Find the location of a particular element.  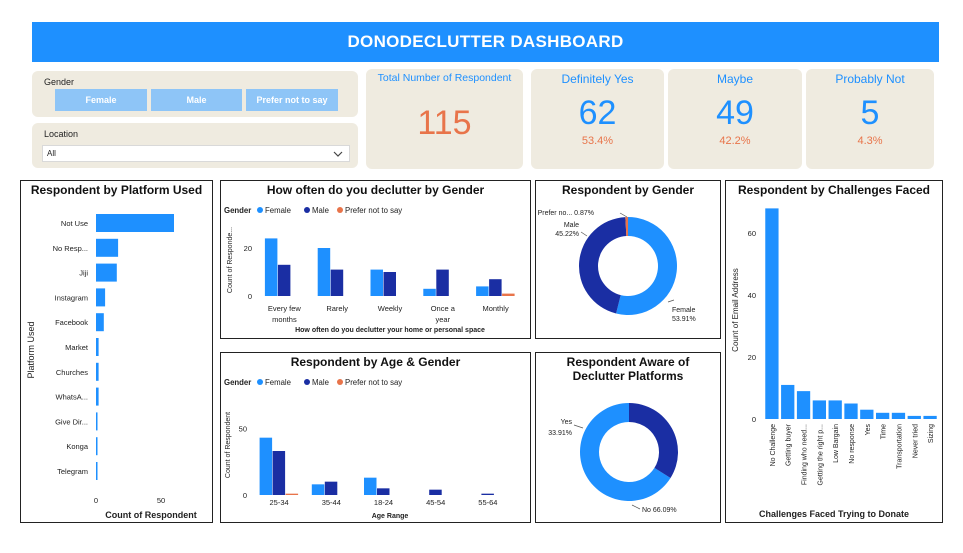

age-chart-panel: Respondent by Age & Gender is located at coordinates (375, 437).